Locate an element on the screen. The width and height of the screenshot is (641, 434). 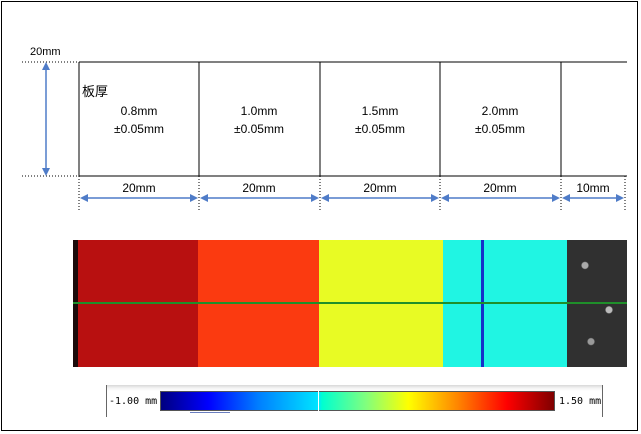
cell-1-thickness: 1.0mm is located at coordinates (259, 111).